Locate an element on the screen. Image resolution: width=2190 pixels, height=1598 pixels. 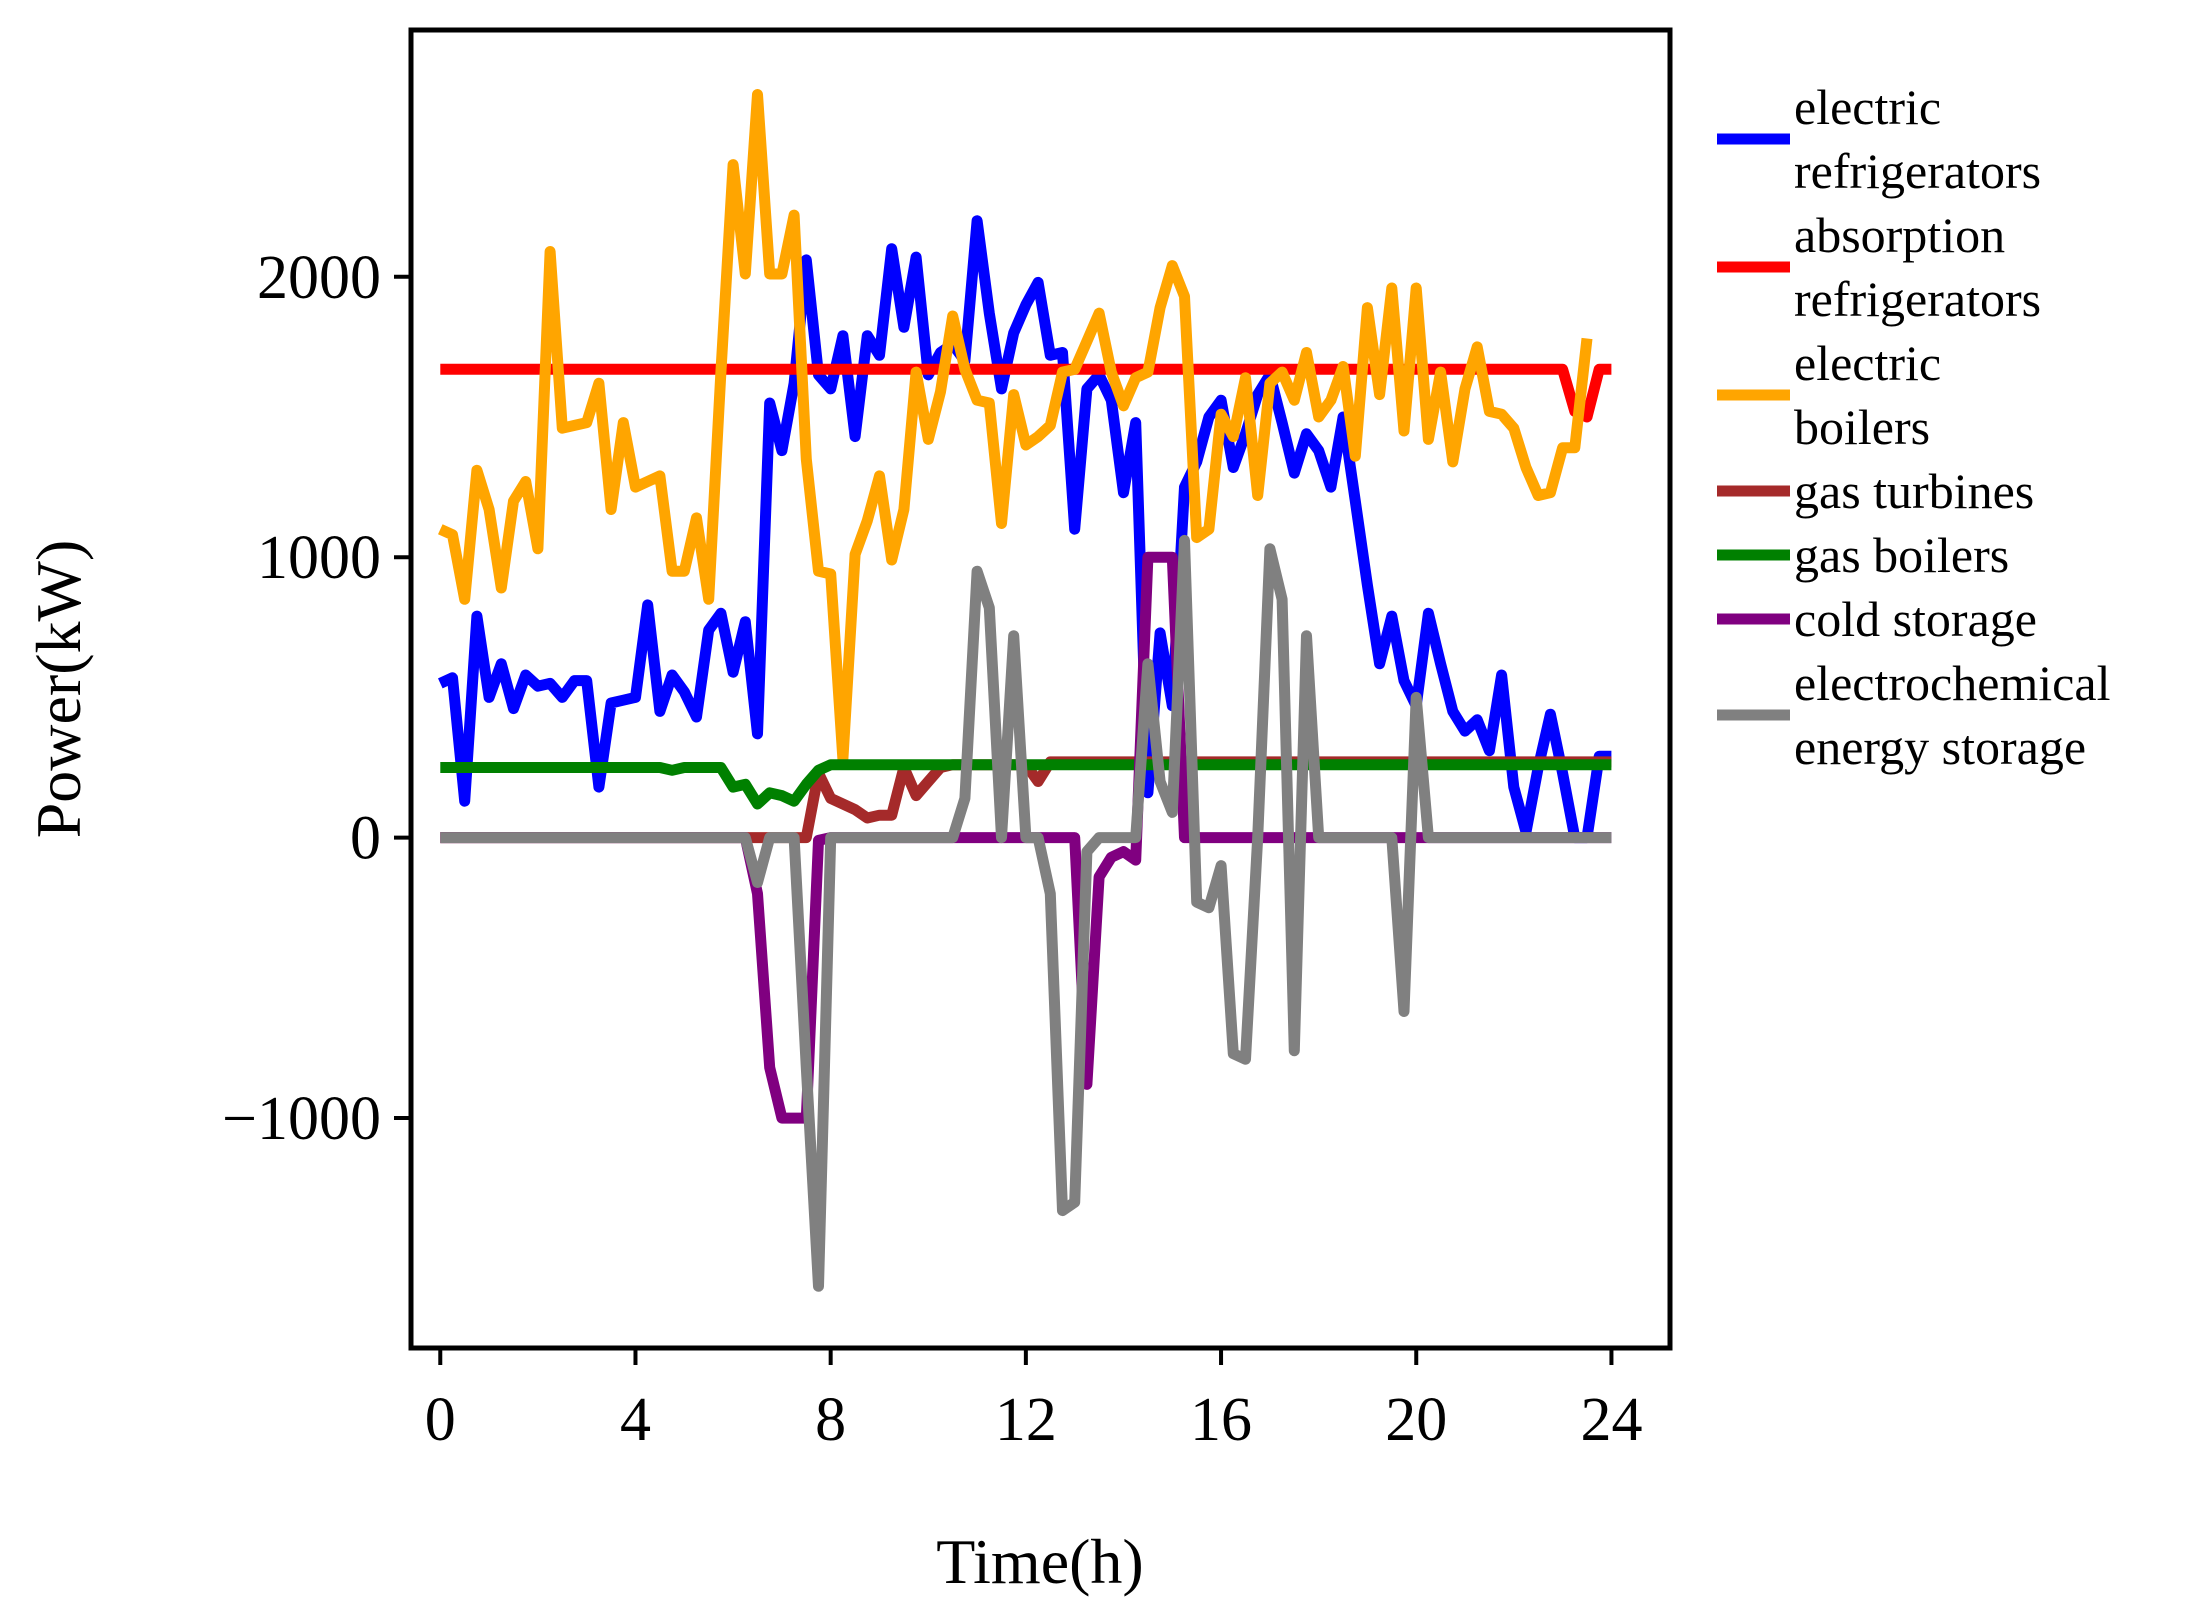
x-tick-label: 12 is located at coordinates (1026, 1420).